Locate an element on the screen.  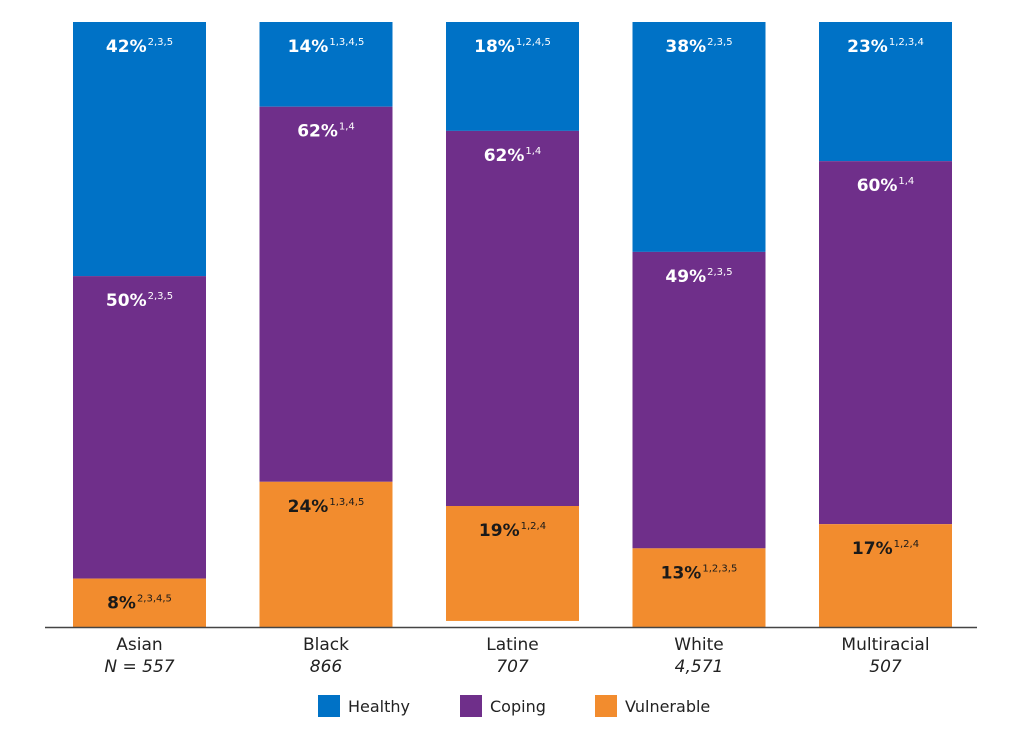
legend-label-vulnerable: Vulnerable is located at coordinates (667, 706).